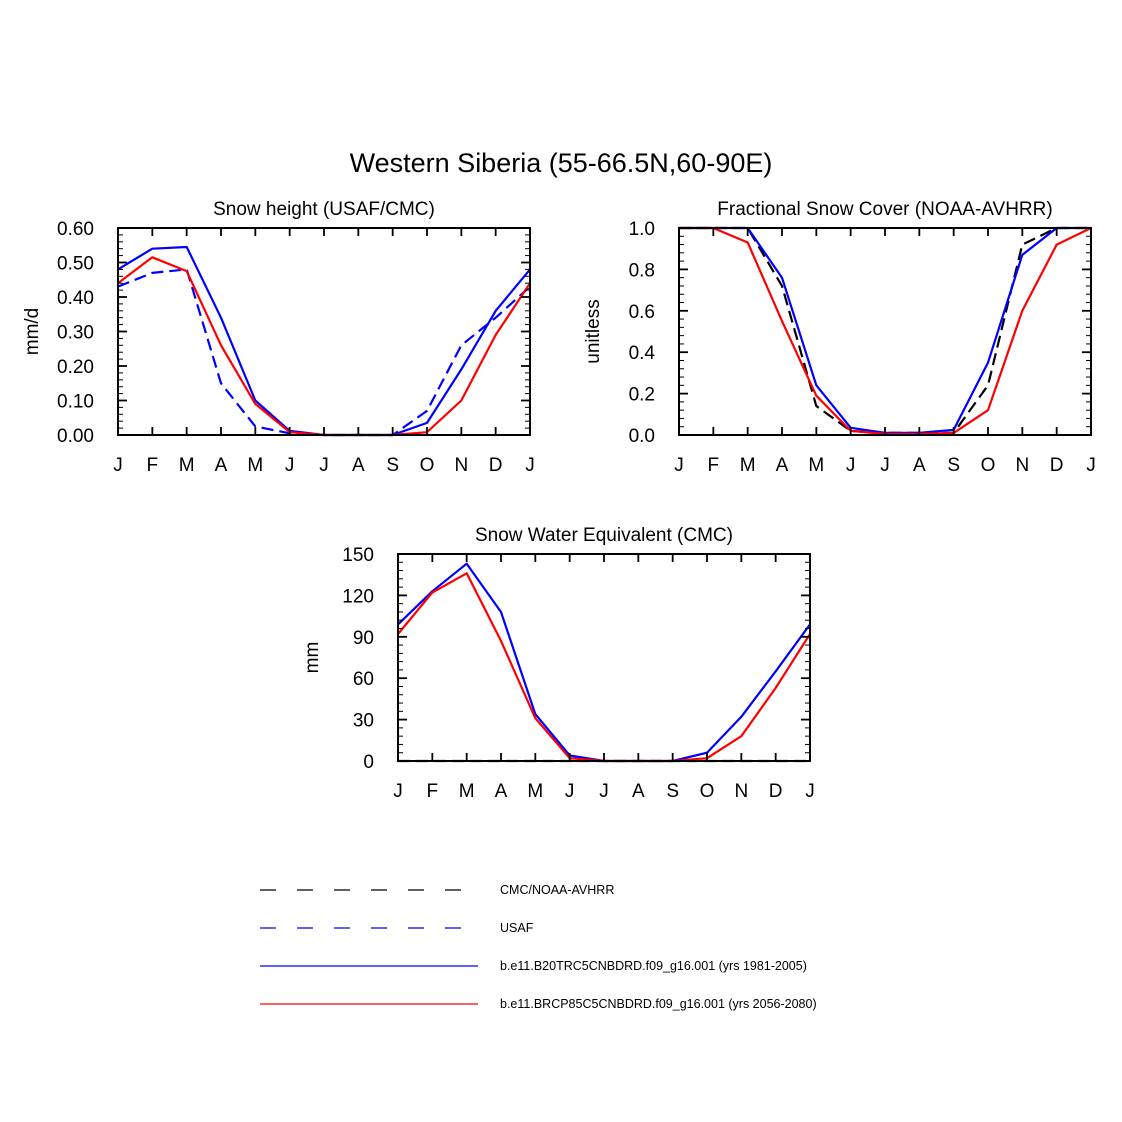 The width and height of the screenshot is (1122, 1122). Describe the element at coordinates (642, 229) in the screenshot. I see `y-tick-label: 1.0` at that location.